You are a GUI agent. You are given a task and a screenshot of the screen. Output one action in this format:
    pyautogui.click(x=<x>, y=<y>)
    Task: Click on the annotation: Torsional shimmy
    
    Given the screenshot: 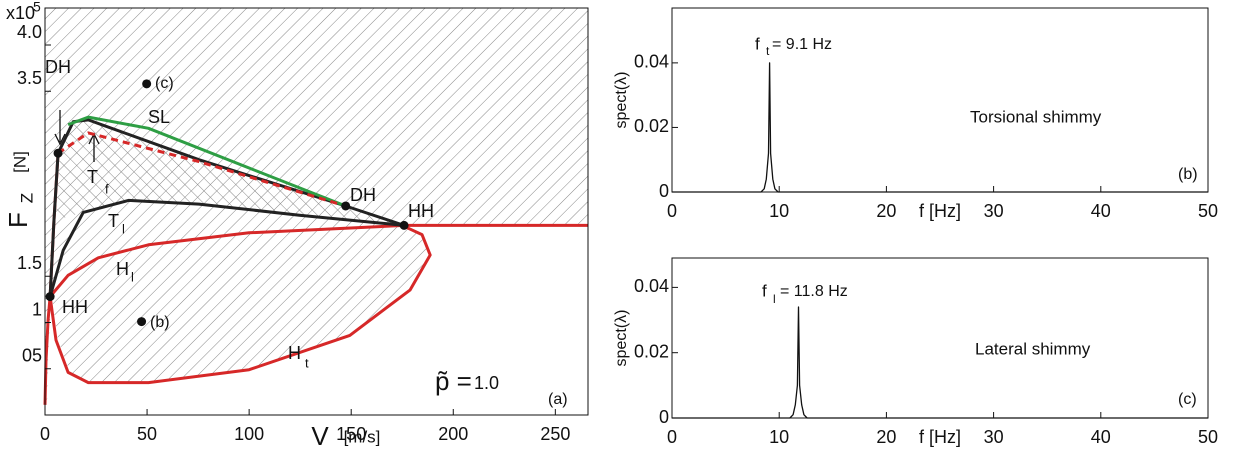 What is the action you would take?
    pyautogui.click(x=1036, y=116)
    